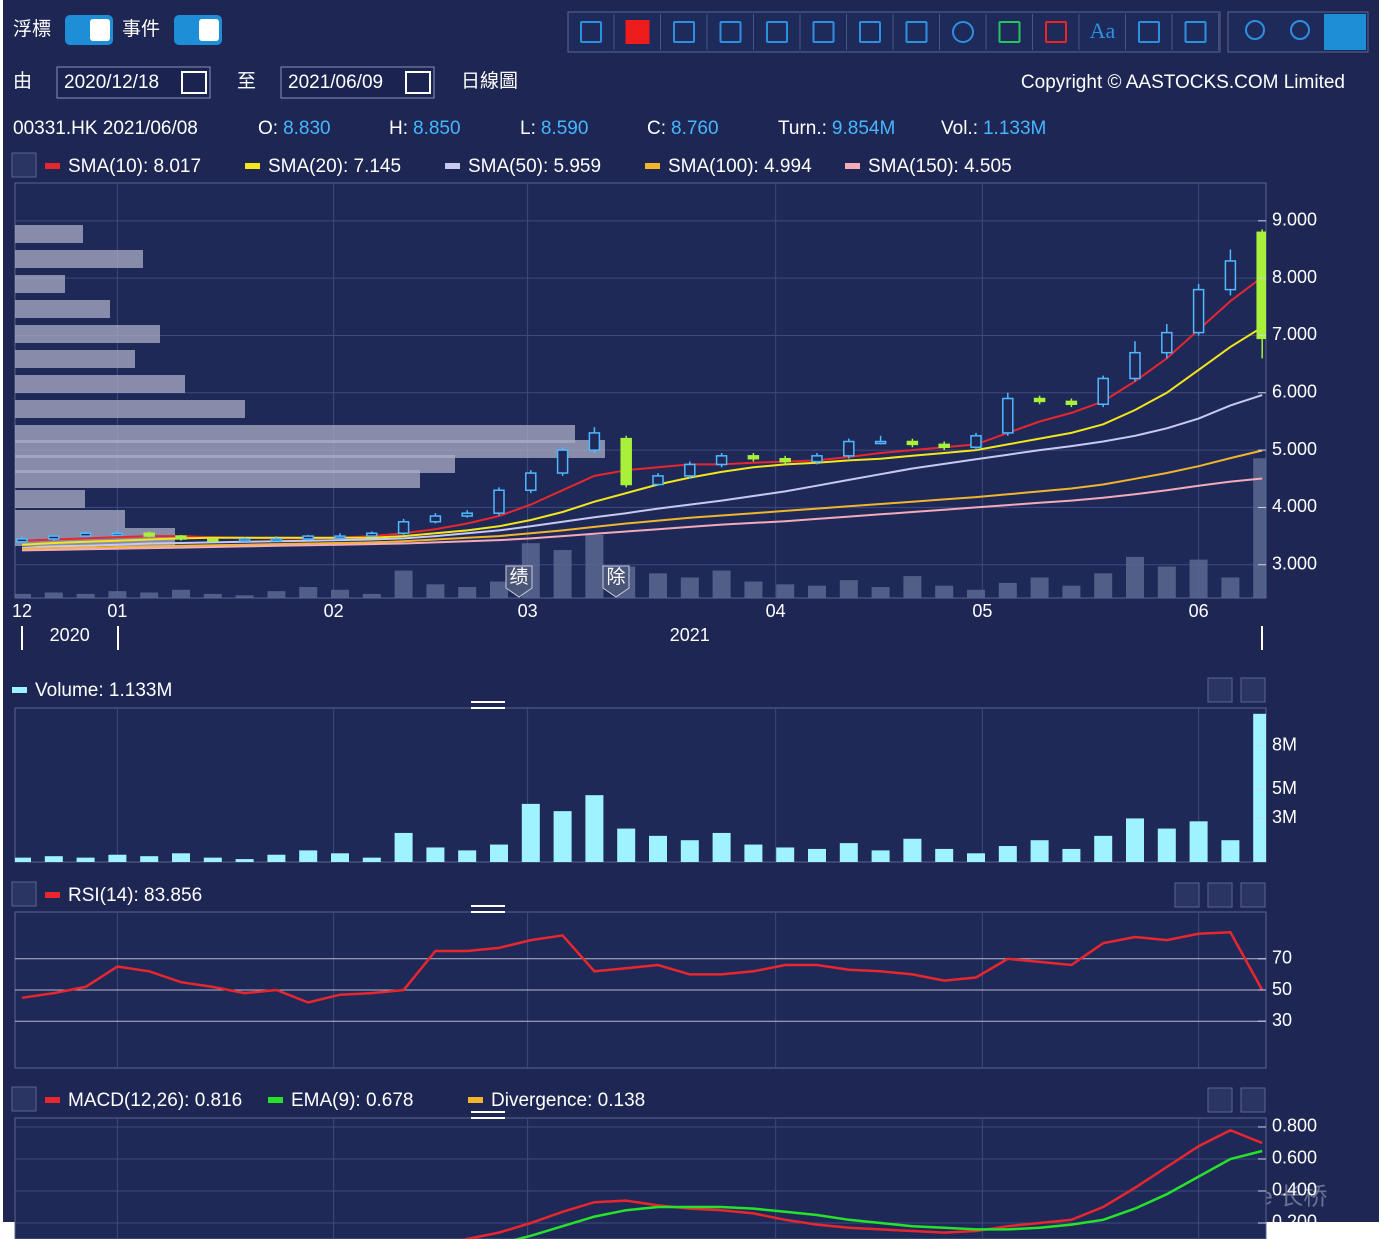 The image size is (1381, 1239). I want to click on quote-field-label: L:, so click(528, 128).